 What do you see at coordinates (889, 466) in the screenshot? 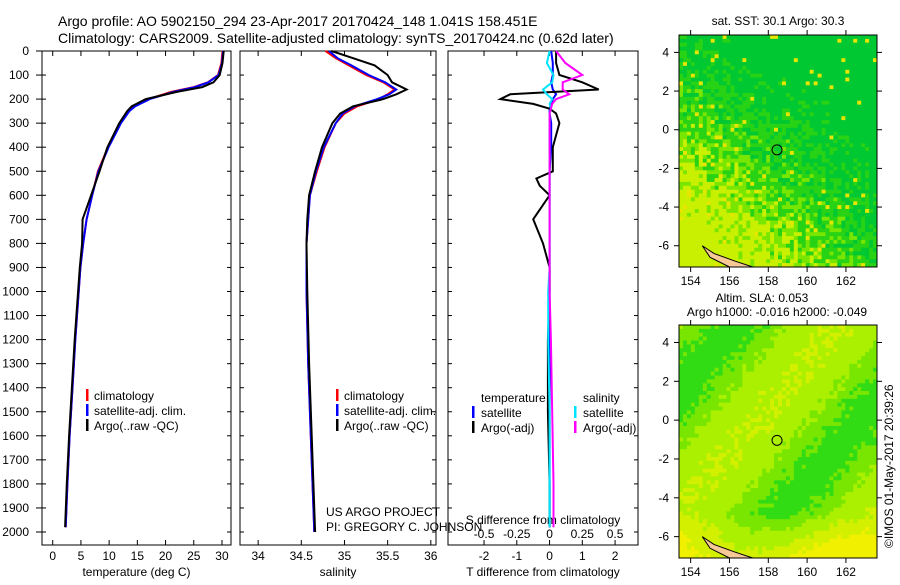
I see `copyright-text: ©IMOS 01-May-2017 20:39:26` at bounding box center [889, 466].